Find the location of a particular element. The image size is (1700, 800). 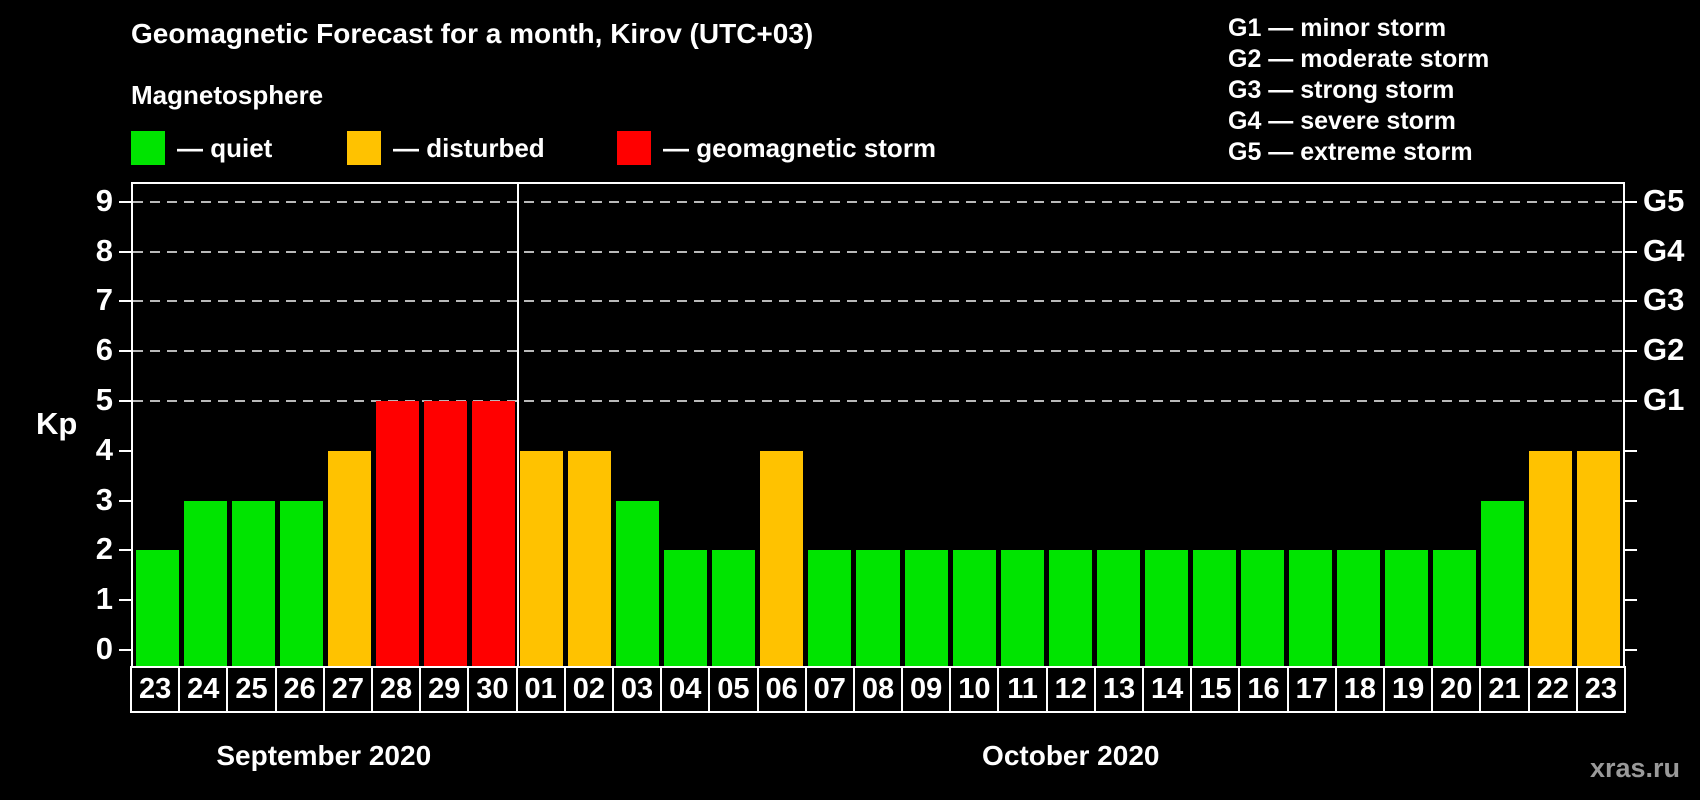

y-tick-label: 8 is located at coordinates (104, 250).